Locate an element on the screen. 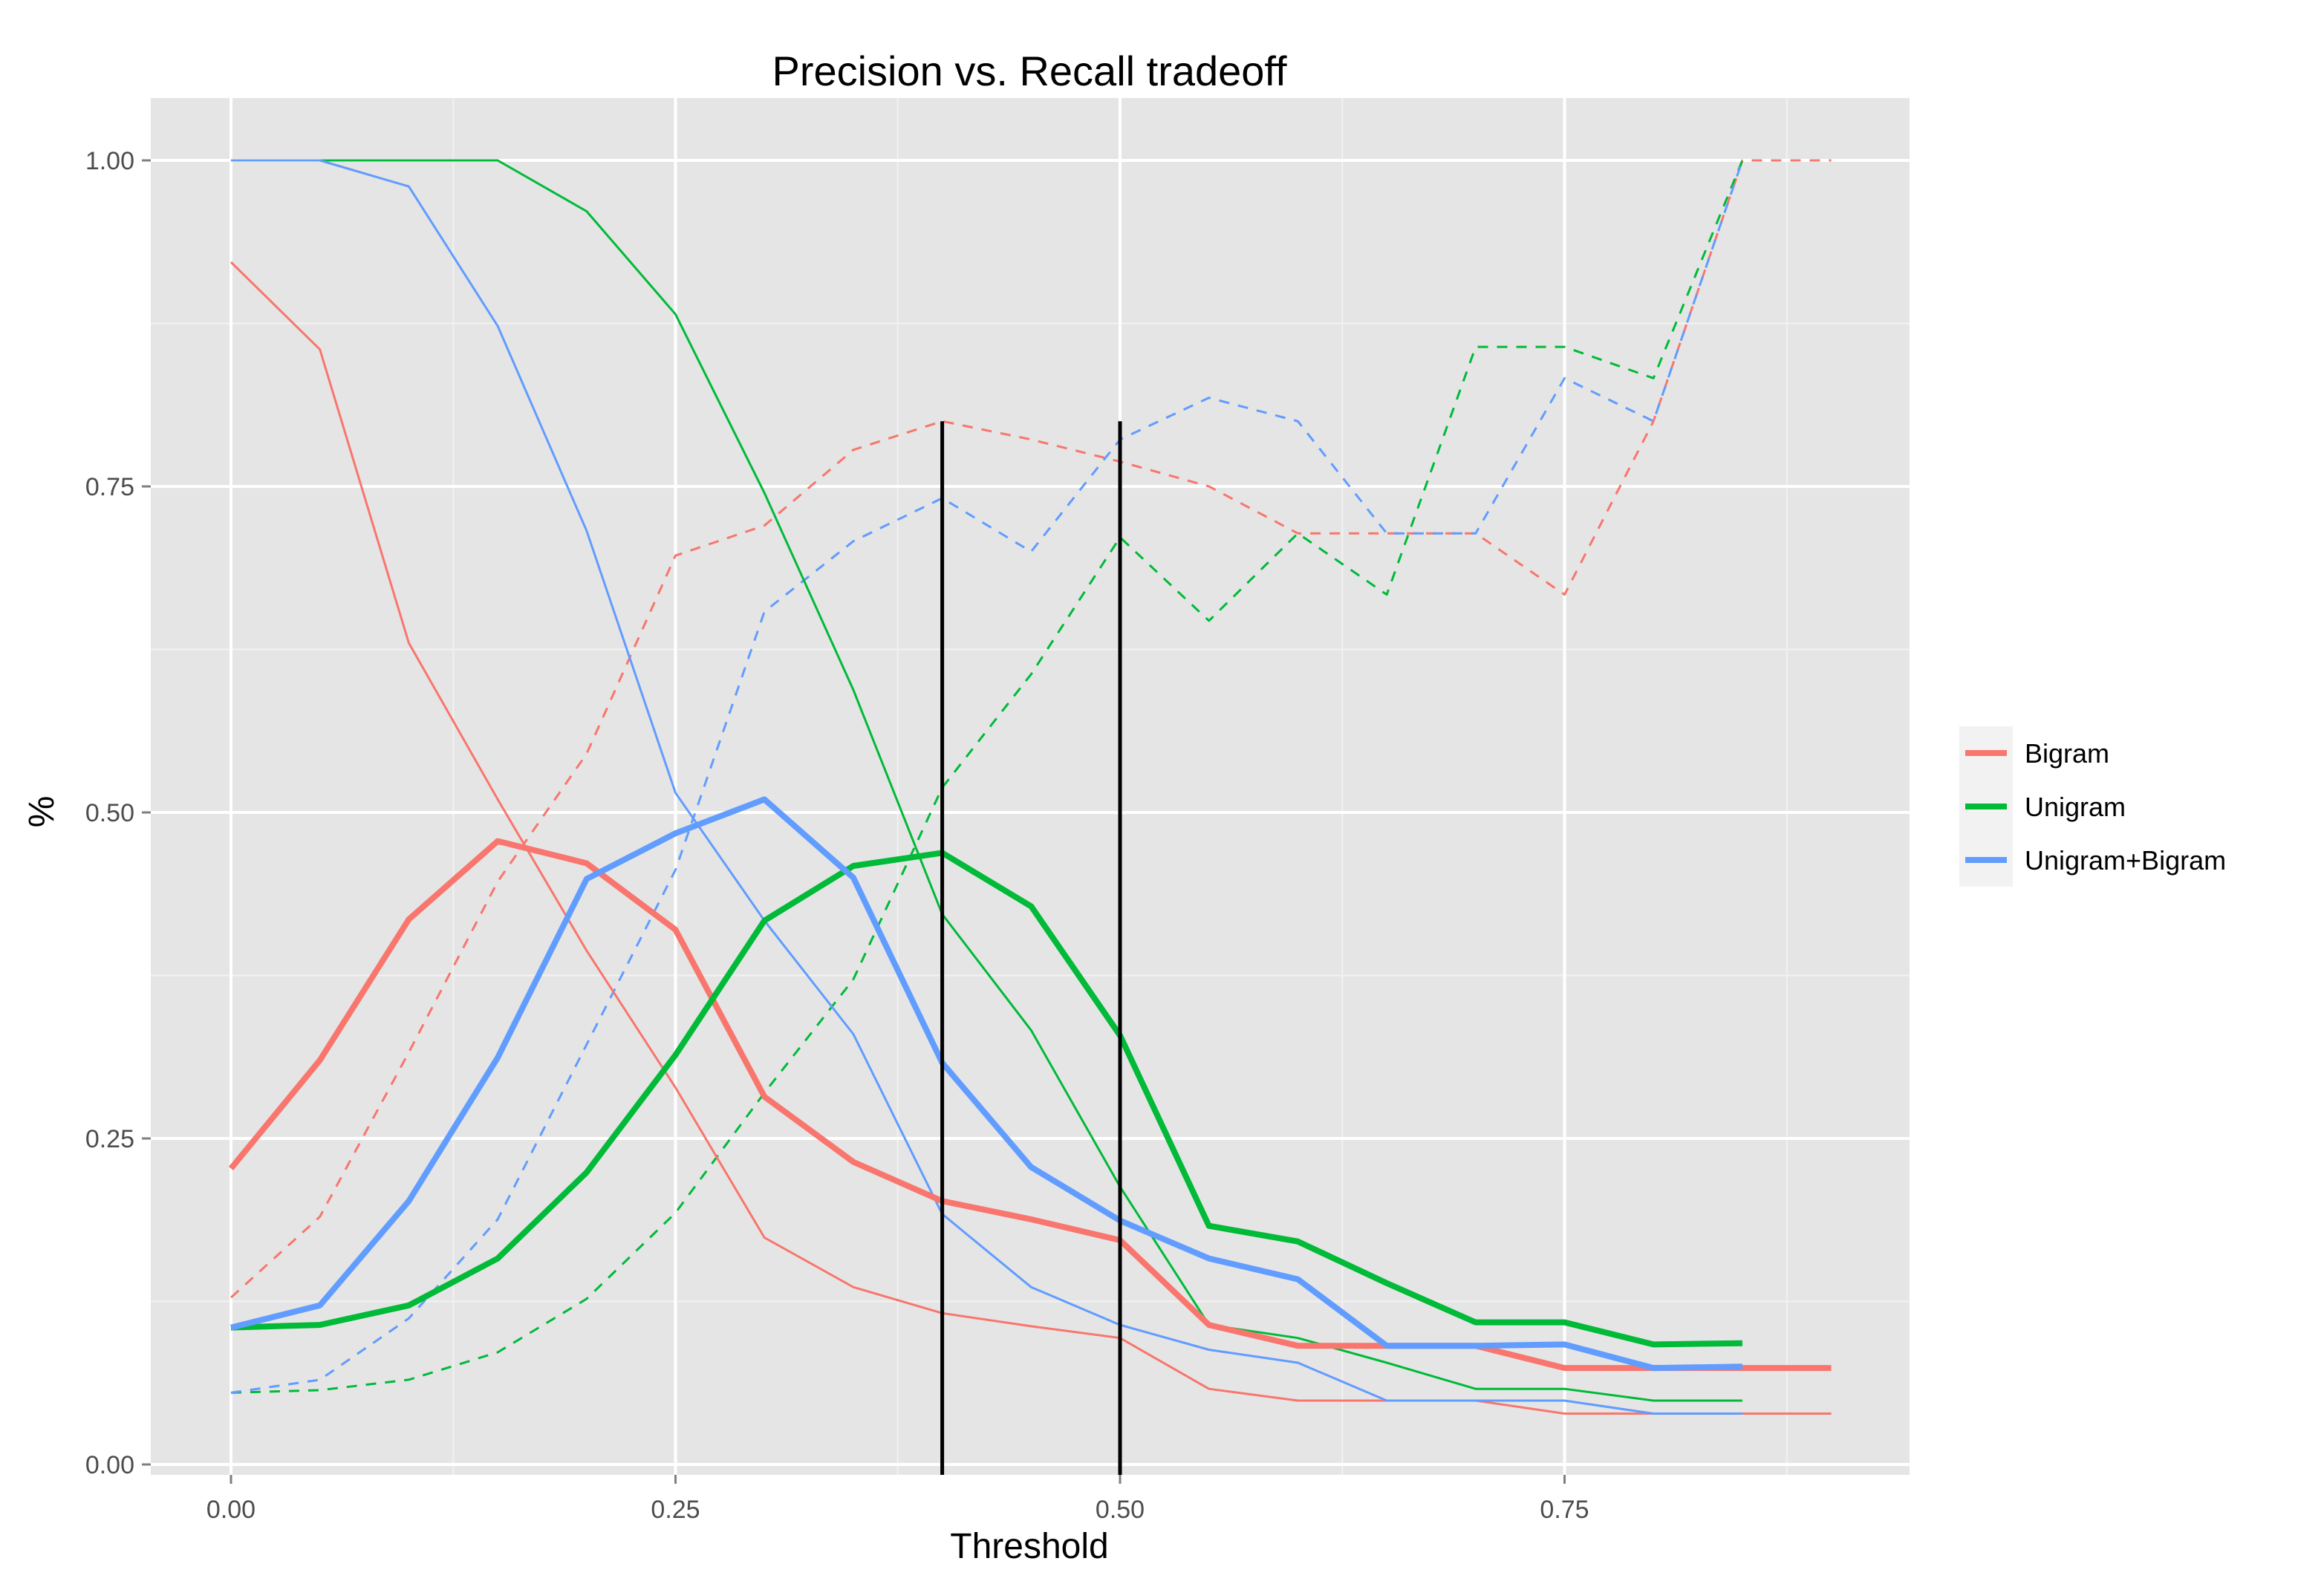 Image resolution: width=2324 pixels, height=1587 pixels. x-tick-label: 0.00 is located at coordinates (231, 1510).